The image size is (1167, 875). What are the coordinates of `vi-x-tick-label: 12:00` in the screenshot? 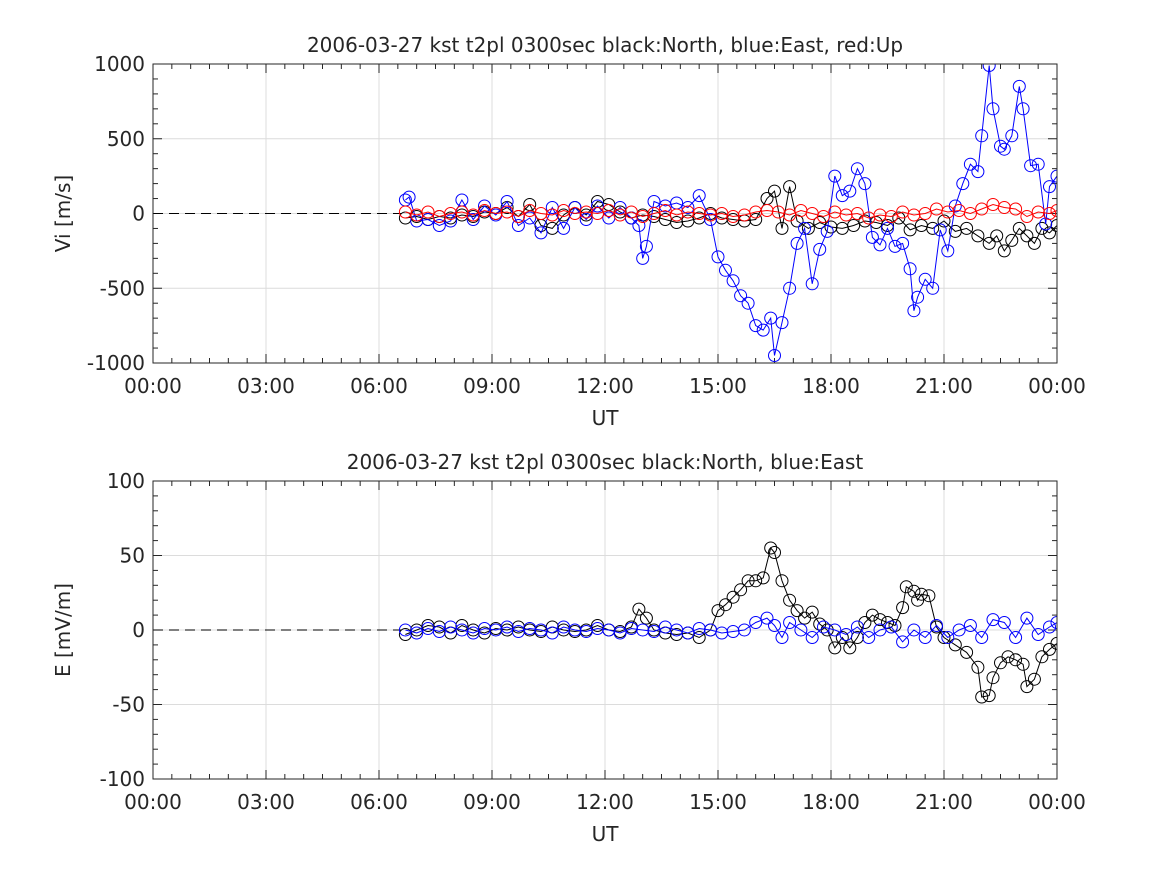 It's located at (605, 386).